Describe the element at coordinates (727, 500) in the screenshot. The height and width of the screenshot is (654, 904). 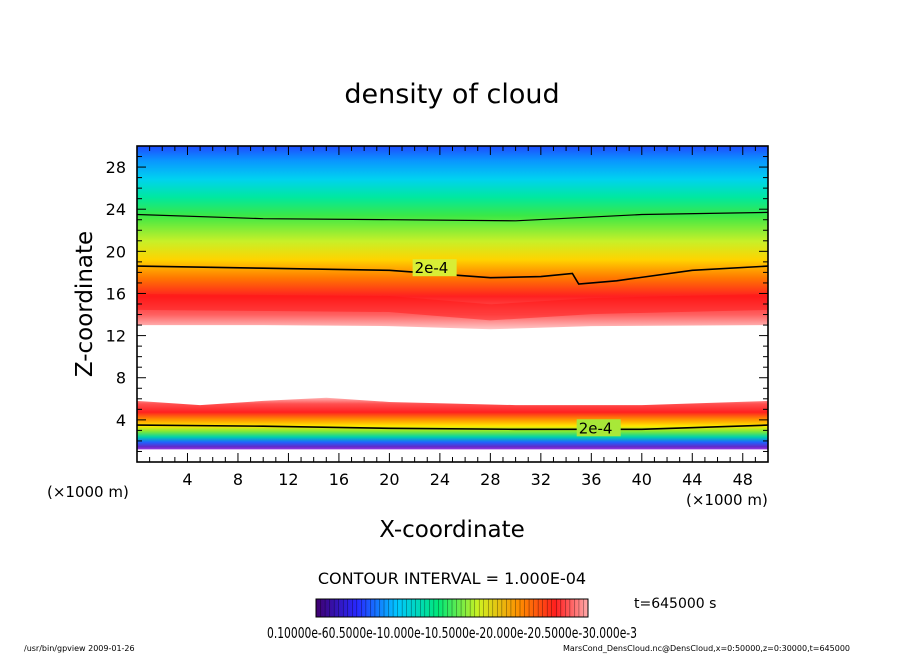
I see `x-unit-label: (×1000 m)` at that location.